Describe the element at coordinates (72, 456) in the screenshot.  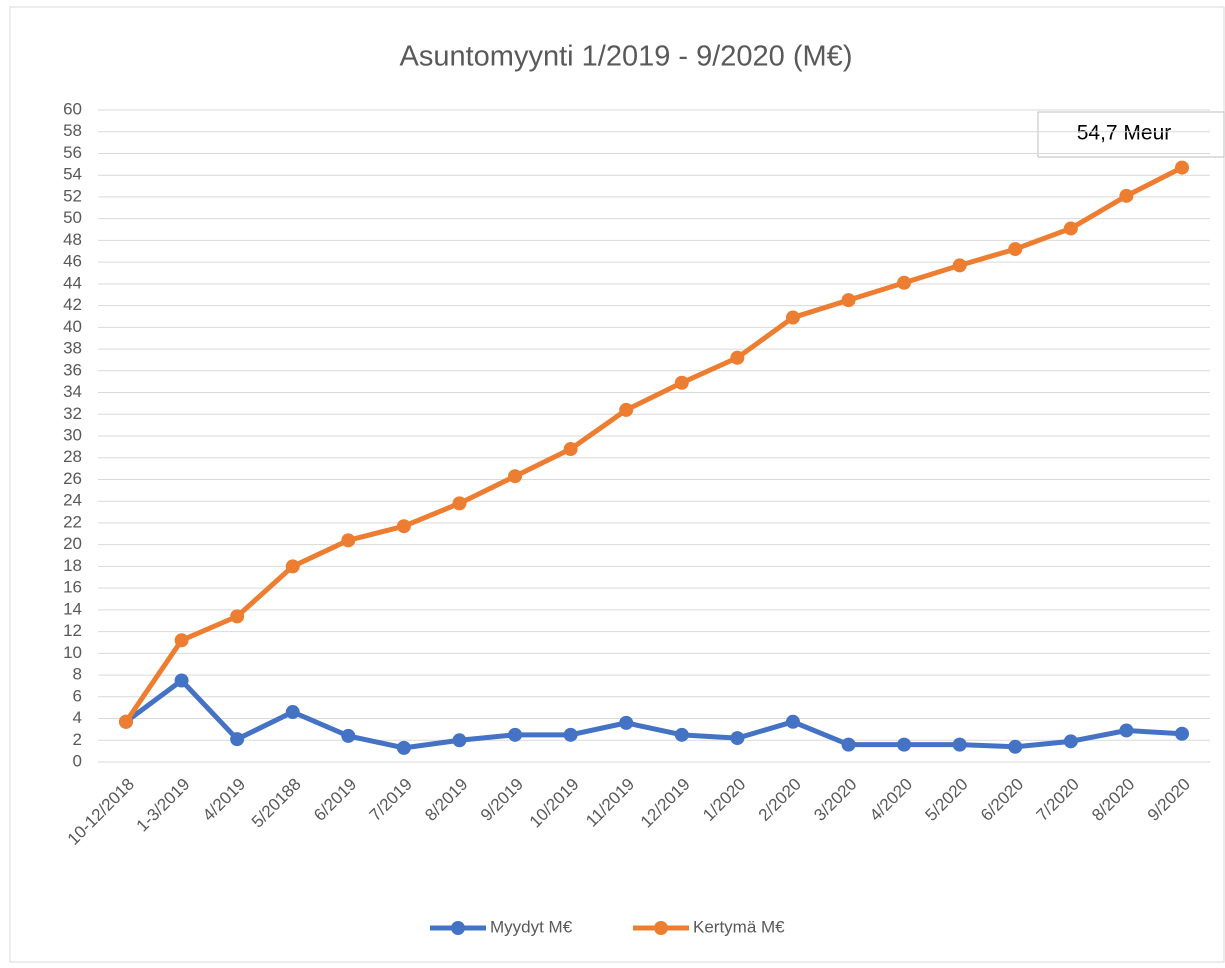
I see `y-tick-label: 28` at that location.